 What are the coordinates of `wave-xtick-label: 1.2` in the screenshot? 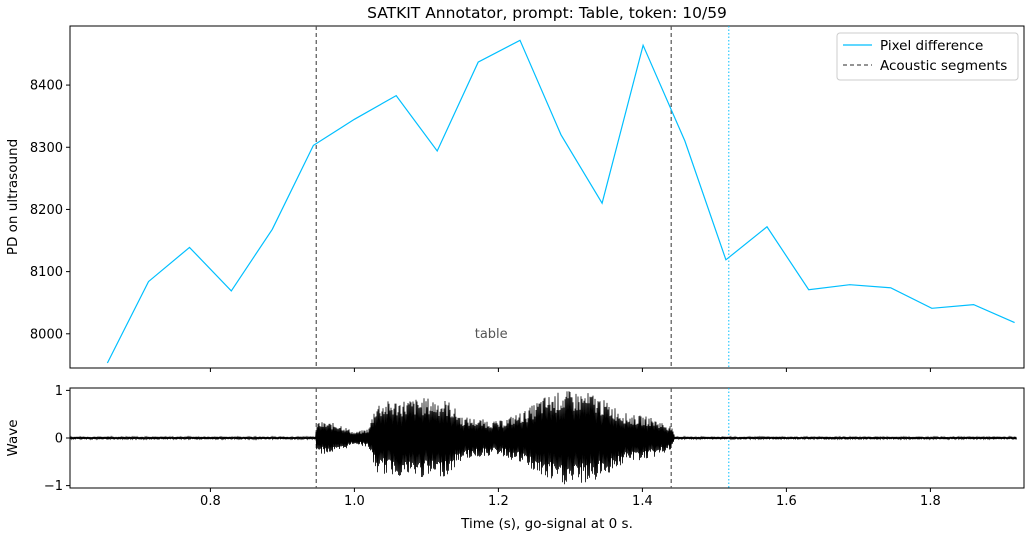 It's located at (498, 501).